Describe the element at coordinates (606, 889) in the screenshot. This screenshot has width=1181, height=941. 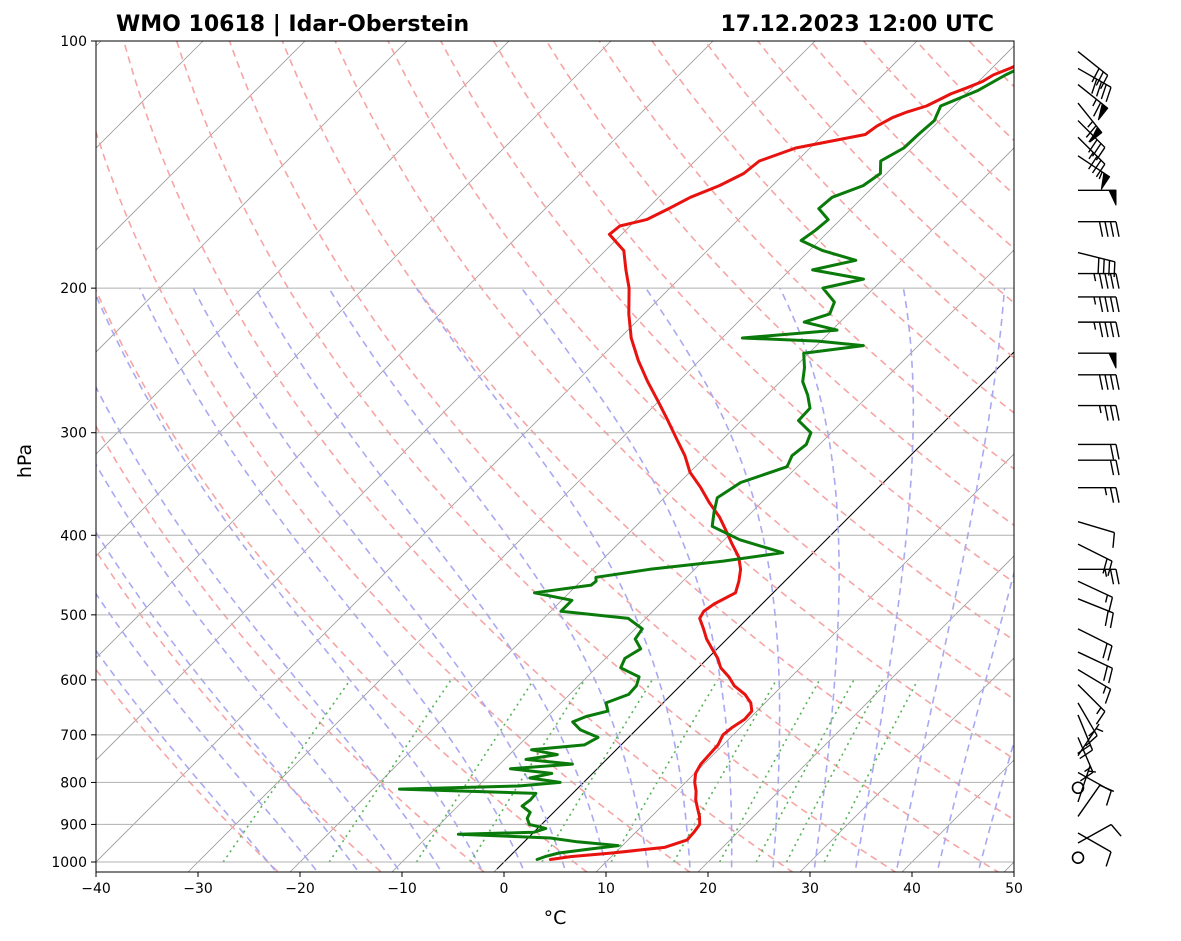
I see `x-tick-label: 10` at that location.